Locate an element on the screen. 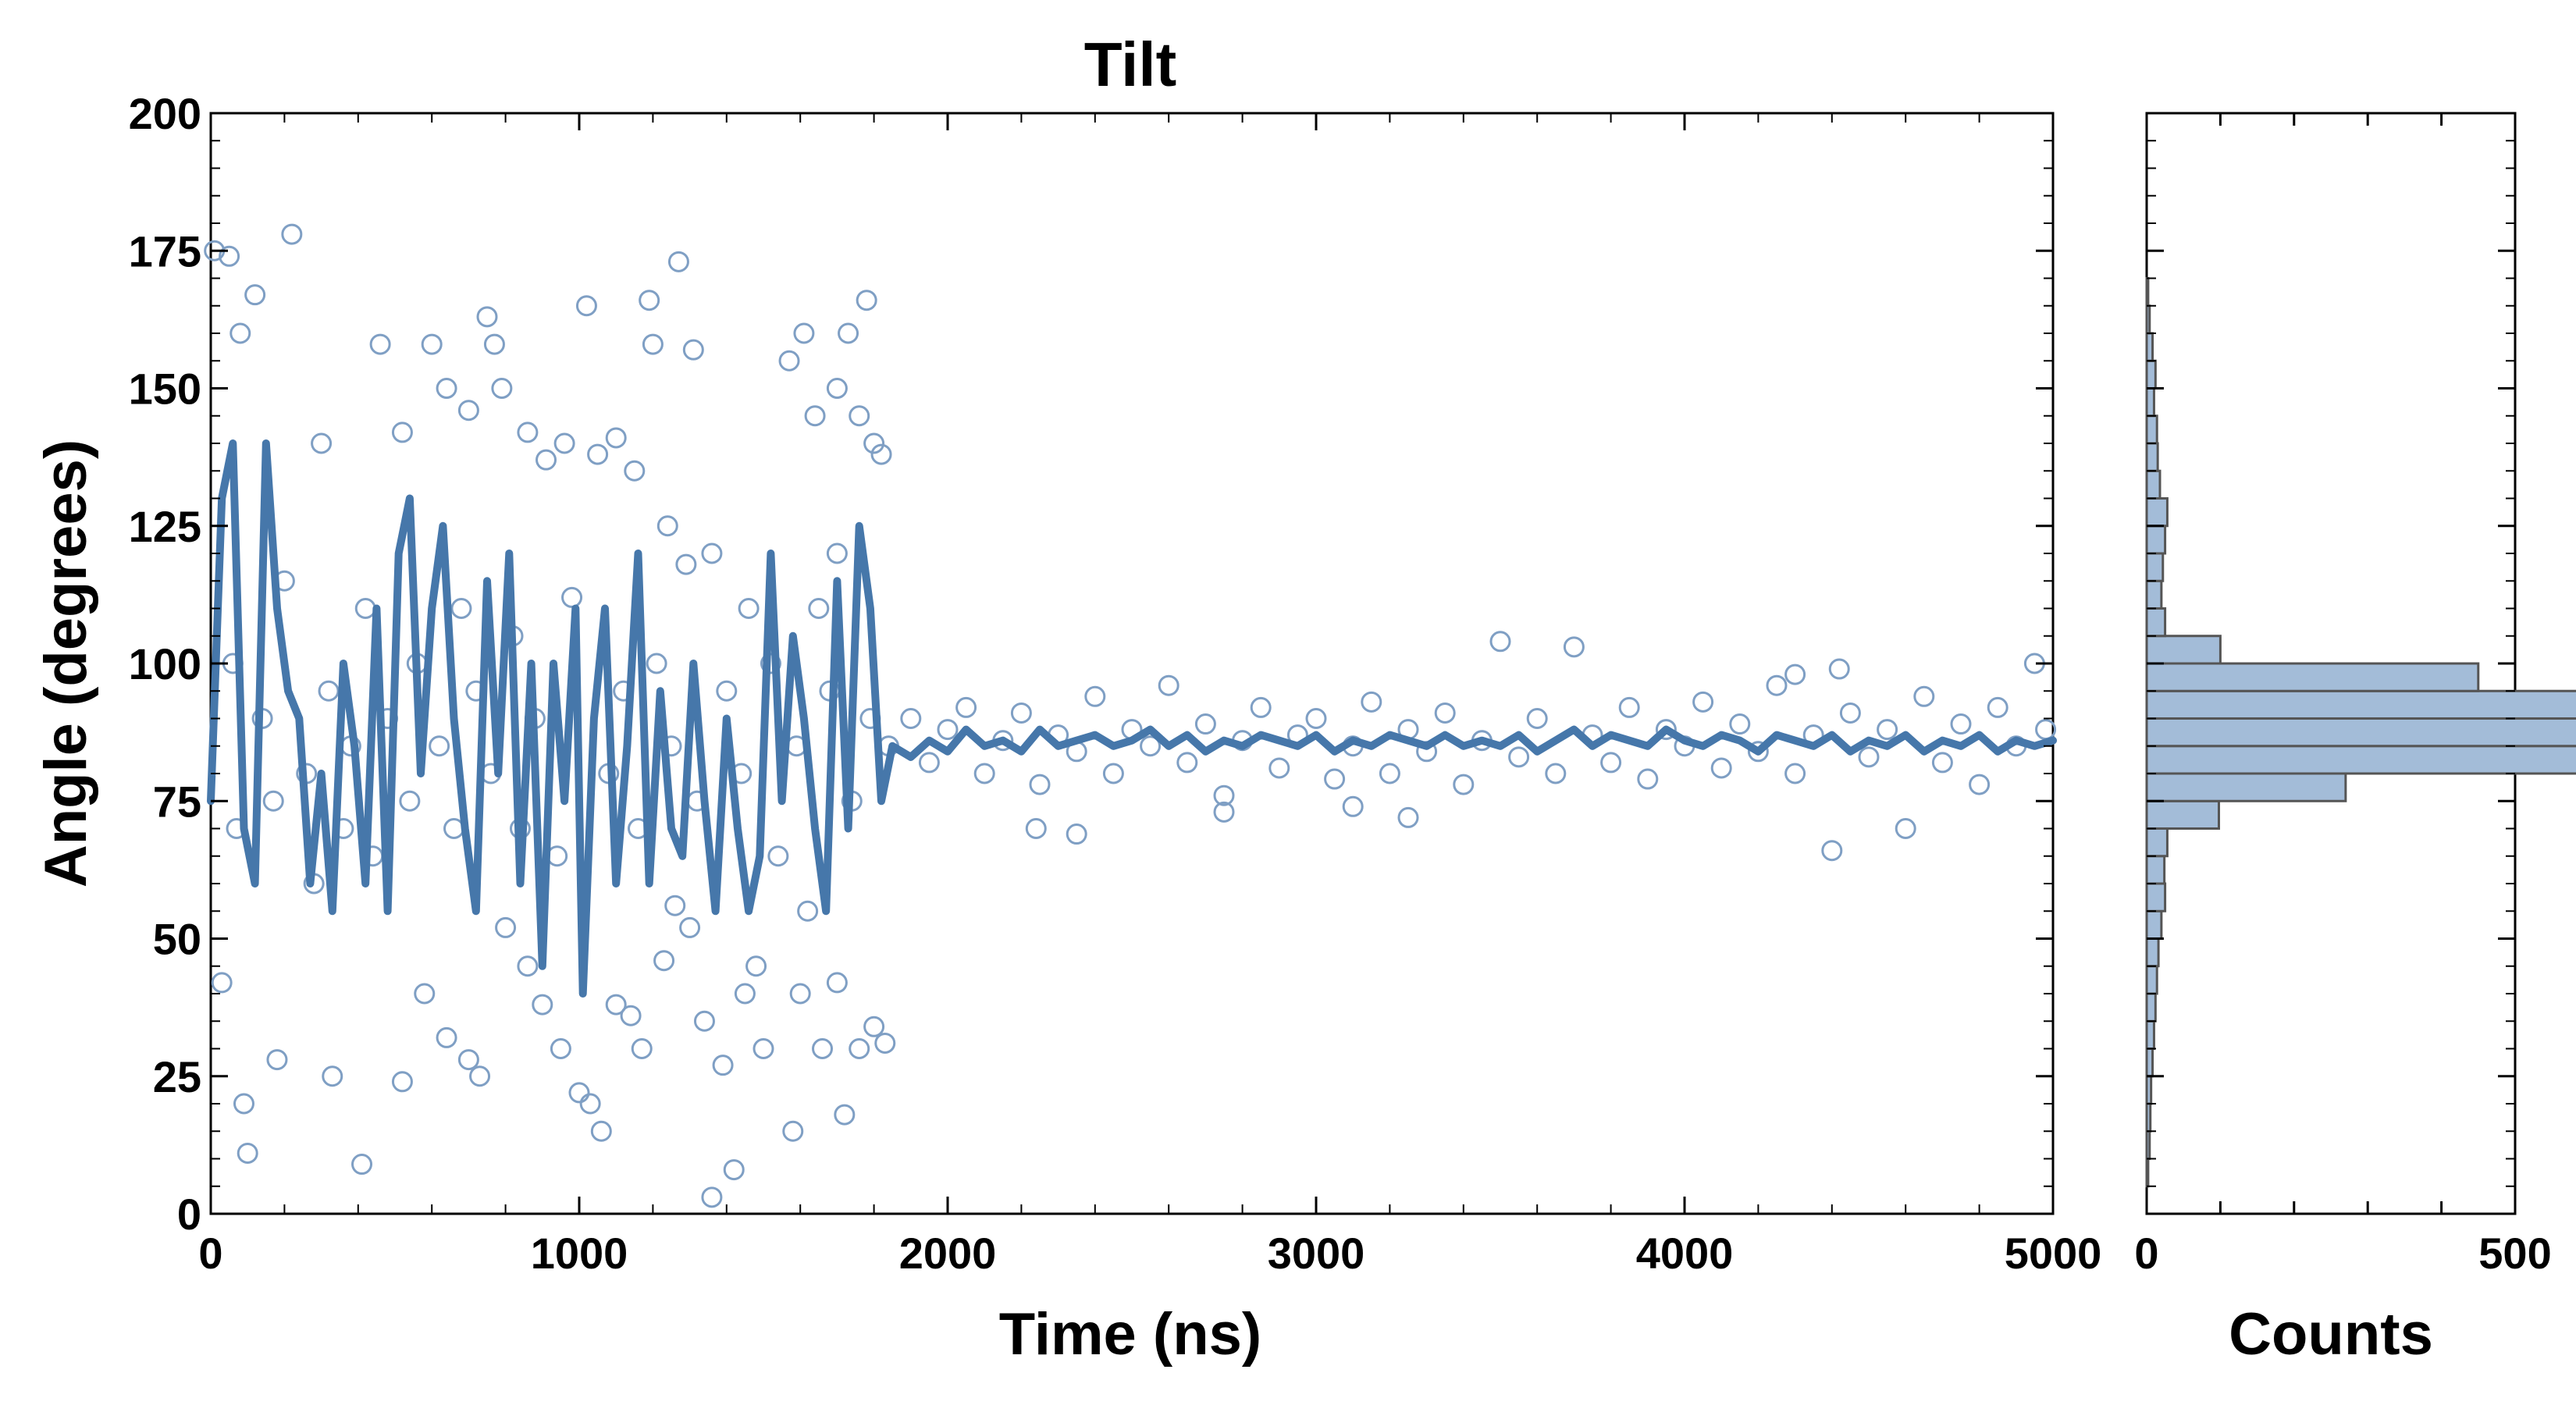 The height and width of the screenshot is (1405, 2576). y-tick-label: 200 is located at coordinates (165, 113).